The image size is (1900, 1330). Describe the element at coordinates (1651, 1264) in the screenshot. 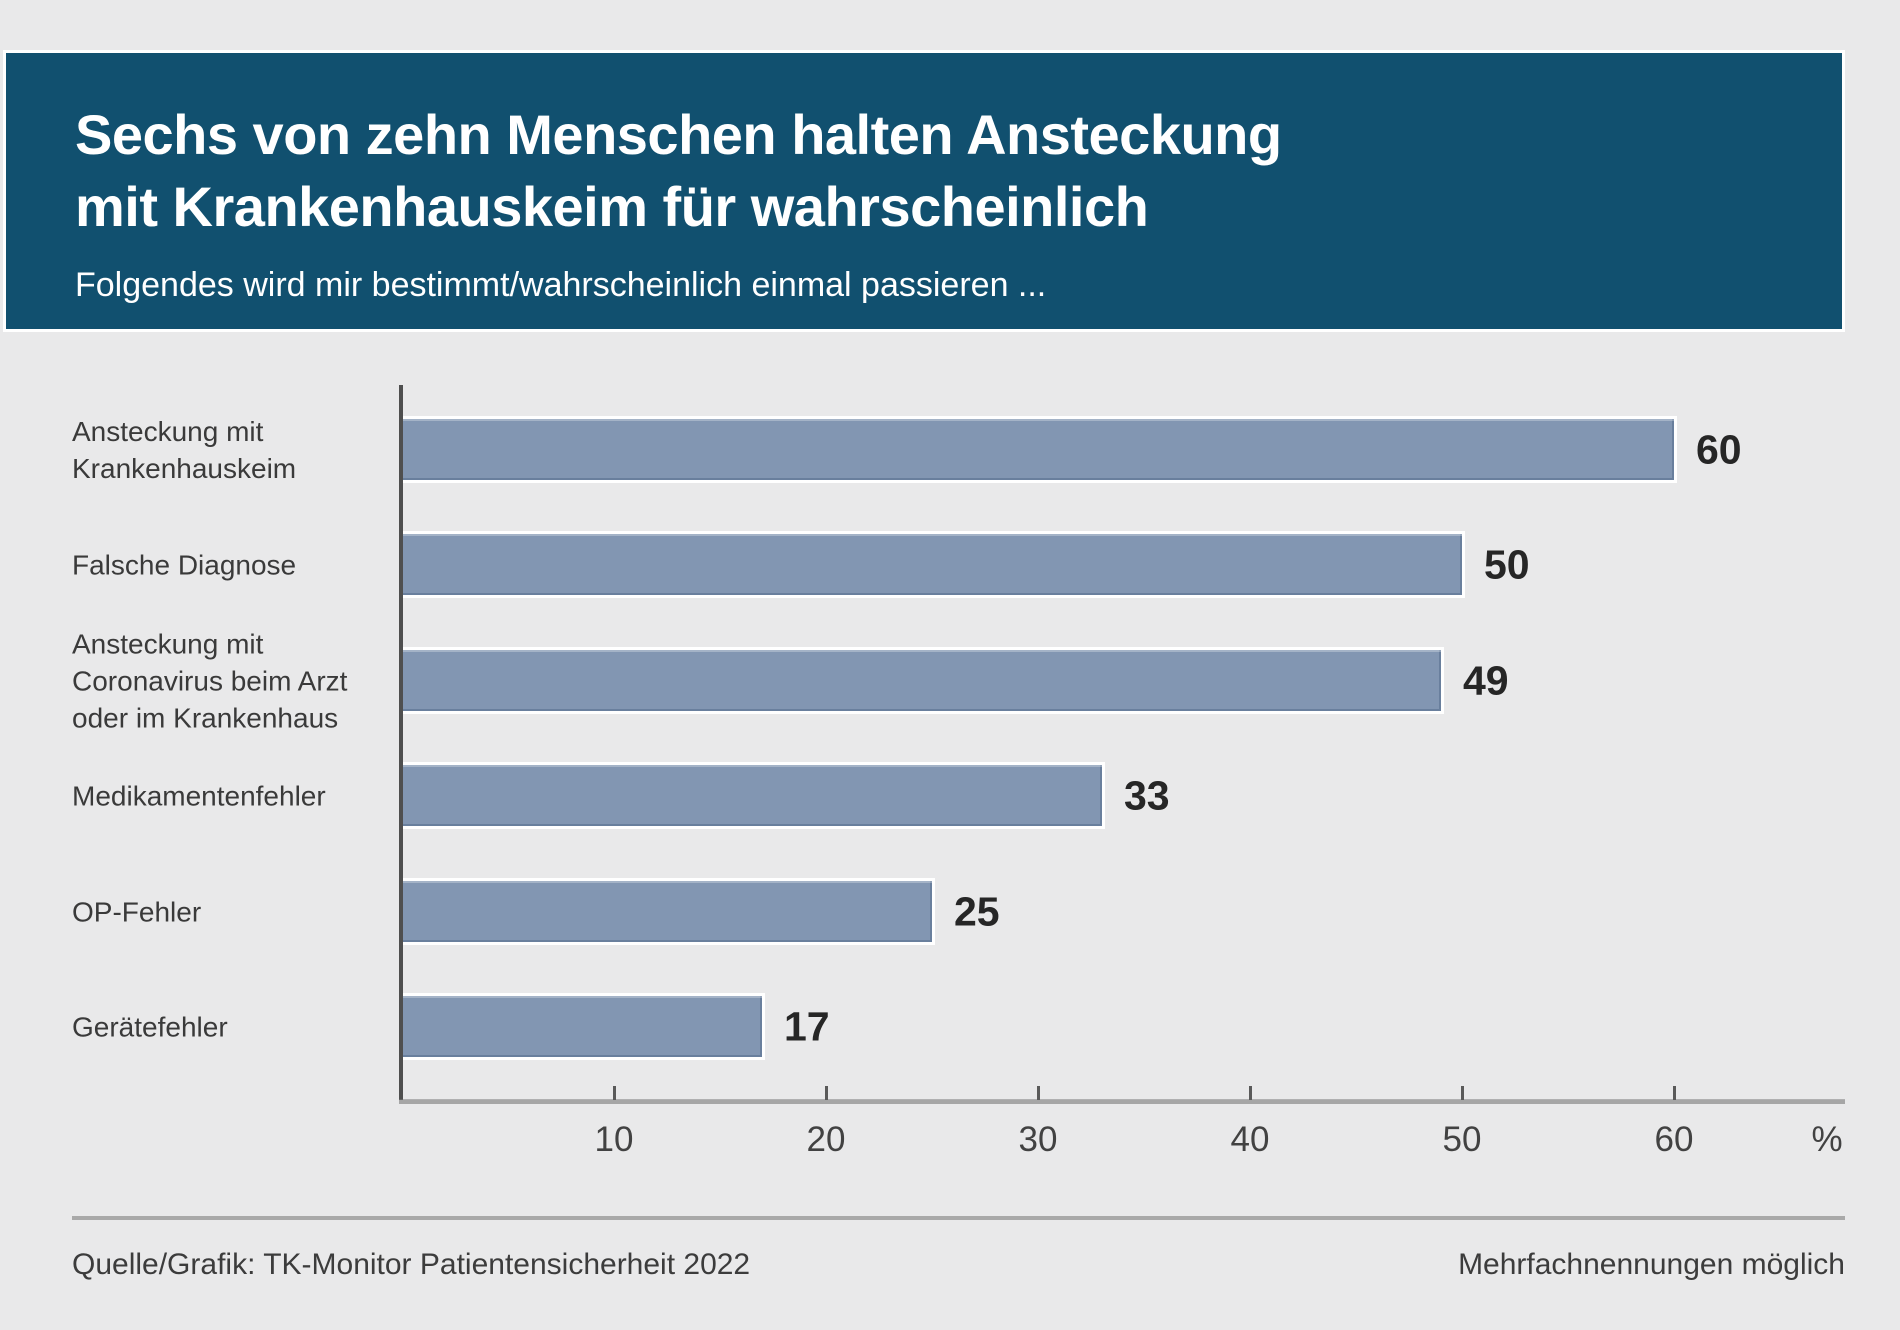

I see `footnote: Mehrfachnennungen möglich` at that location.